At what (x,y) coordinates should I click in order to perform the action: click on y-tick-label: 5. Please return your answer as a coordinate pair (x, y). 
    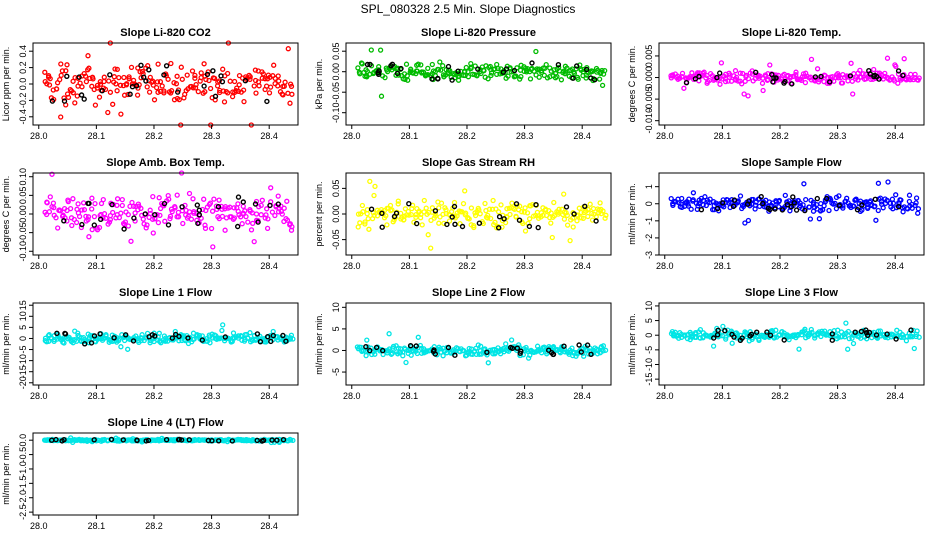
    Looking at the image, I should click on (23, 327).